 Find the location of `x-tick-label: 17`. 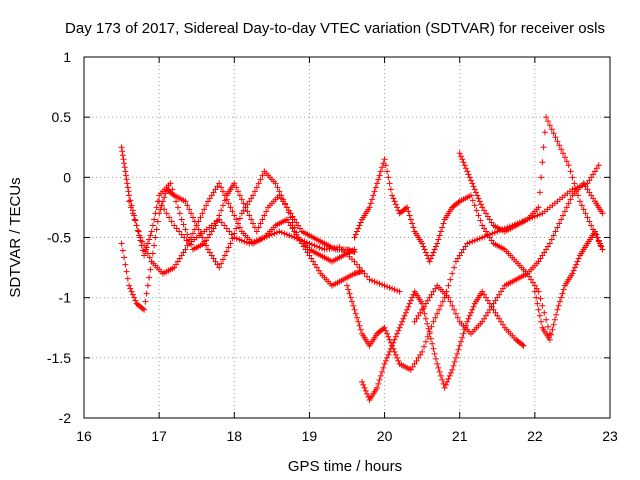

x-tick-label: 17 is located at coordinates (159, 436).